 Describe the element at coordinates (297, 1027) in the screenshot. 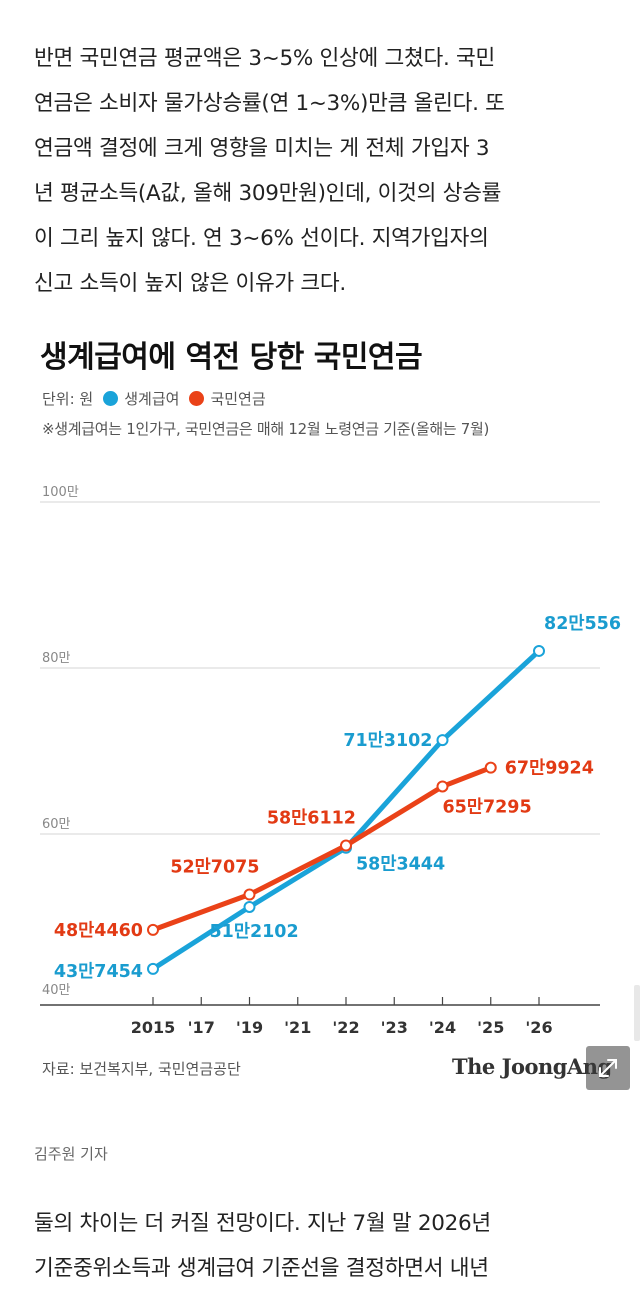

I see `x-tick-label: '21` at that location.